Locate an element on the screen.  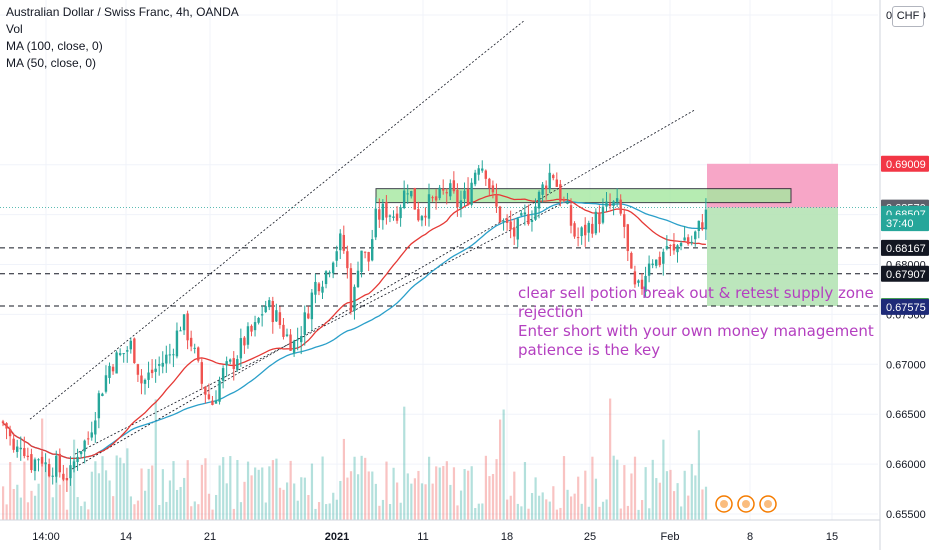
volume-label: Vol is located at coordinates (14, 29).